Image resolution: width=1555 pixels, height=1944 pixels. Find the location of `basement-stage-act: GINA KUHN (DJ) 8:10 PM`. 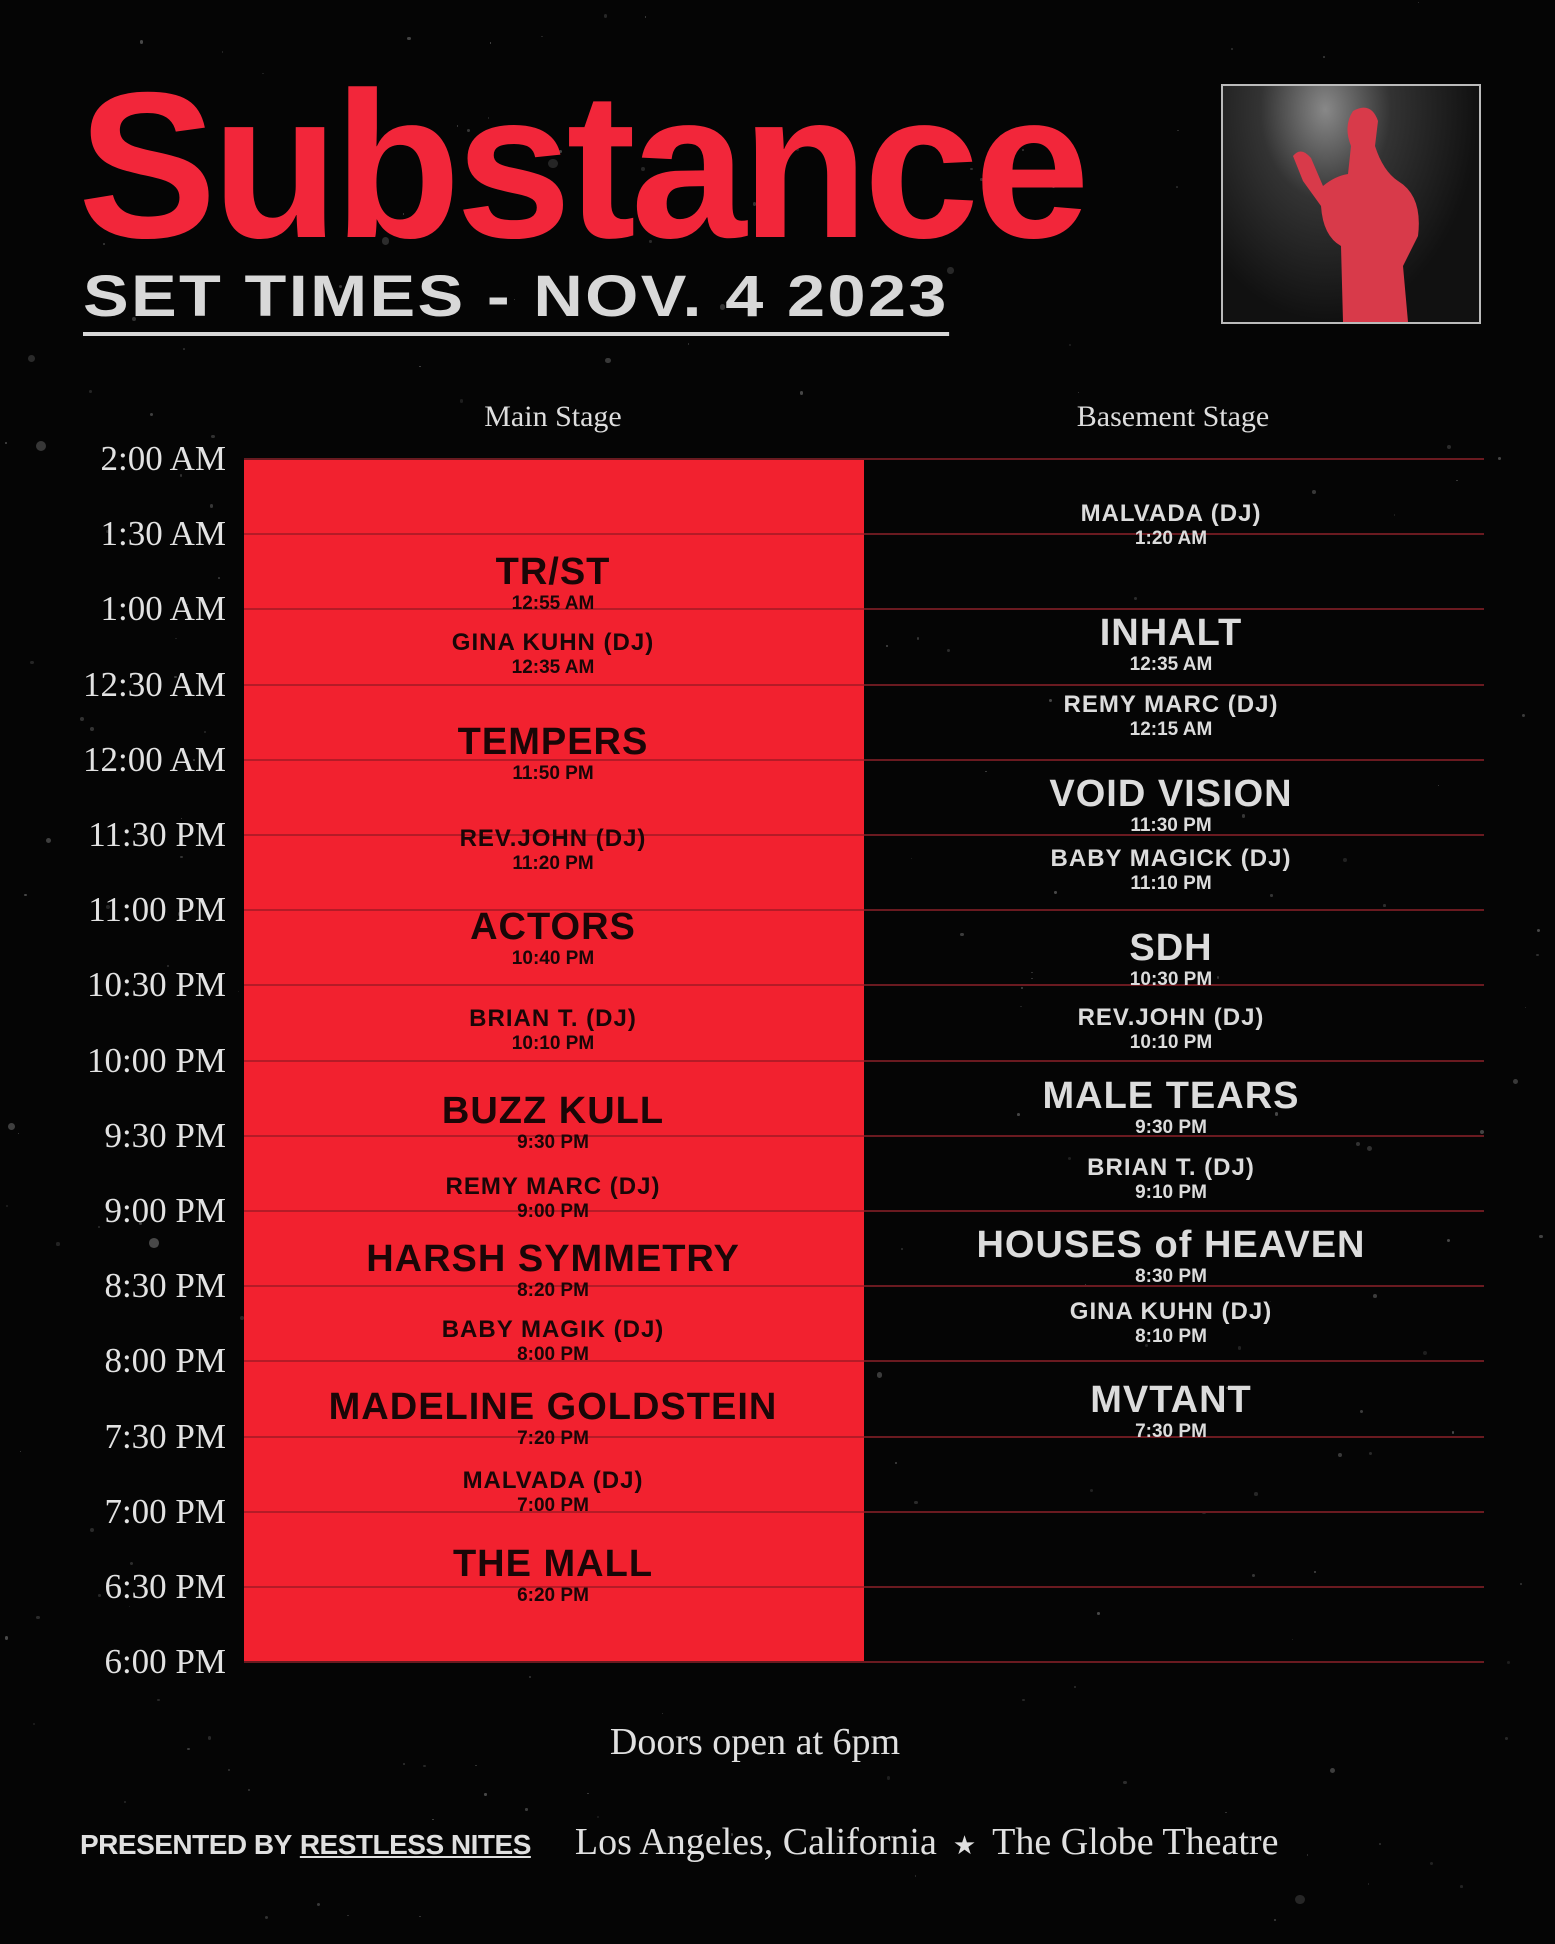

basement-stage-act: GINA KUHN (DJ) 8:10 PM is located at coordinates (1171, 1323).